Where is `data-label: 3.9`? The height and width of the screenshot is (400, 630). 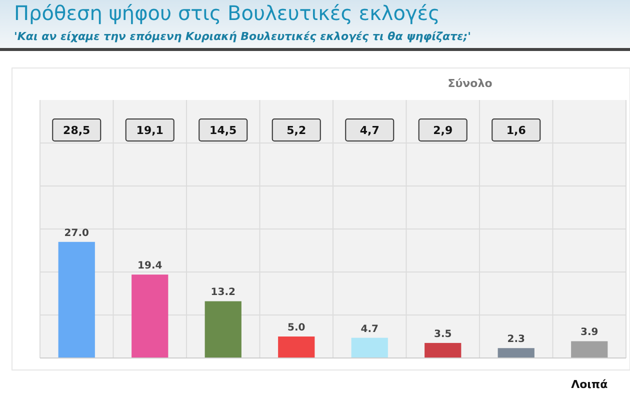
data-label: 3.9 is located at coordinates (589, 332).